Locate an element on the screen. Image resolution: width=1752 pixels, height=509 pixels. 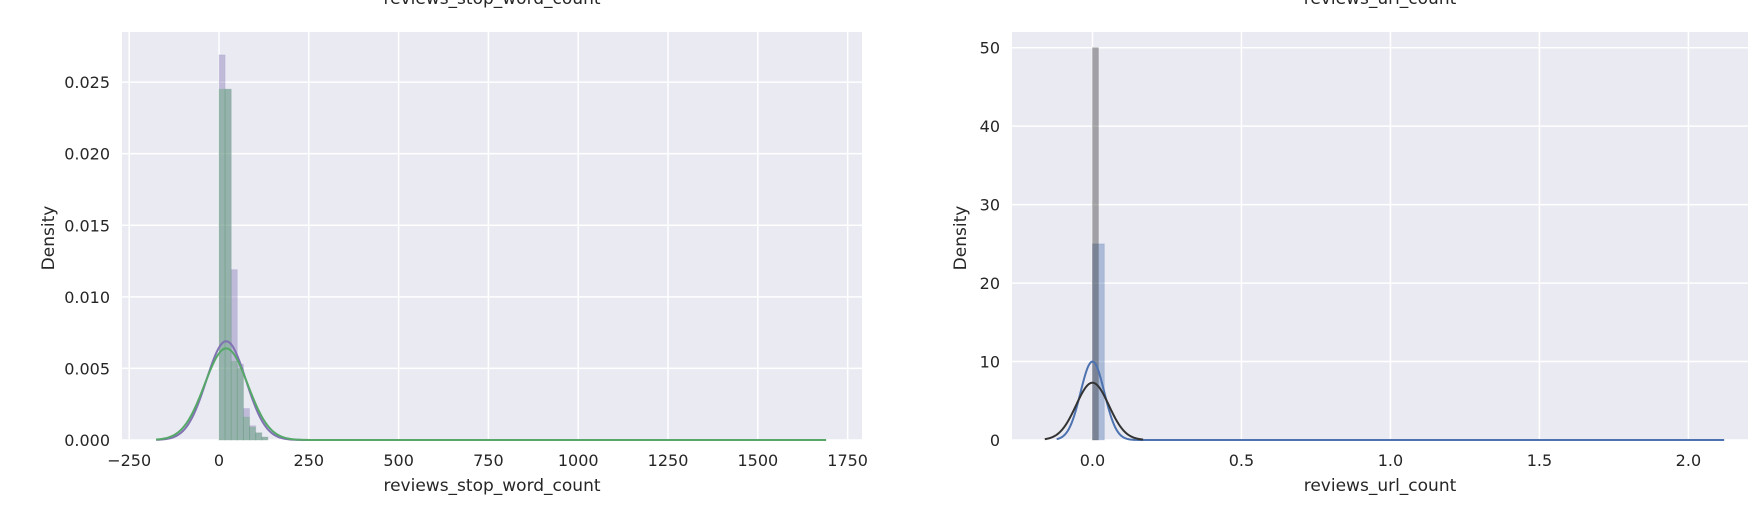
left-y-tick-label: 0.020 is located at coordinates (87, 154).